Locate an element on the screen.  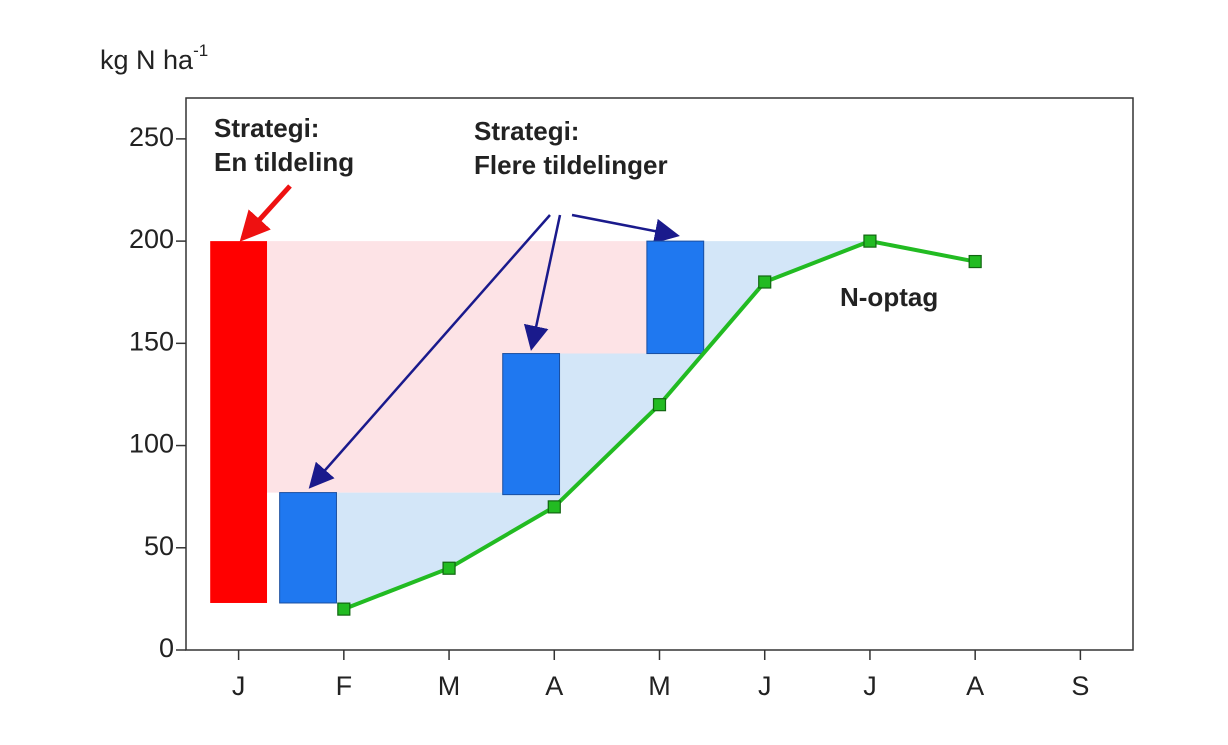
y-axis-label: kg N ha-1 is located at coordinates (154, 58).